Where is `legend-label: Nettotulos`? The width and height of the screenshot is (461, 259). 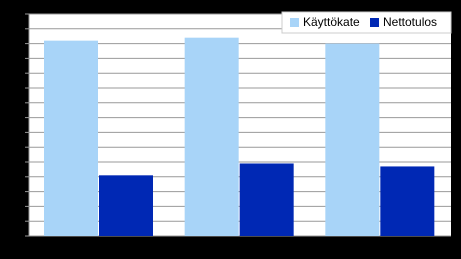 legend-label: Nettotulos is located at coordinates (410, 22).